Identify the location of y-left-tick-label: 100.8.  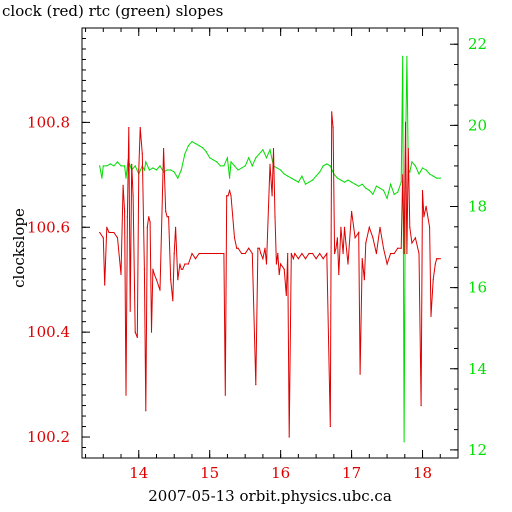
(48, 122).